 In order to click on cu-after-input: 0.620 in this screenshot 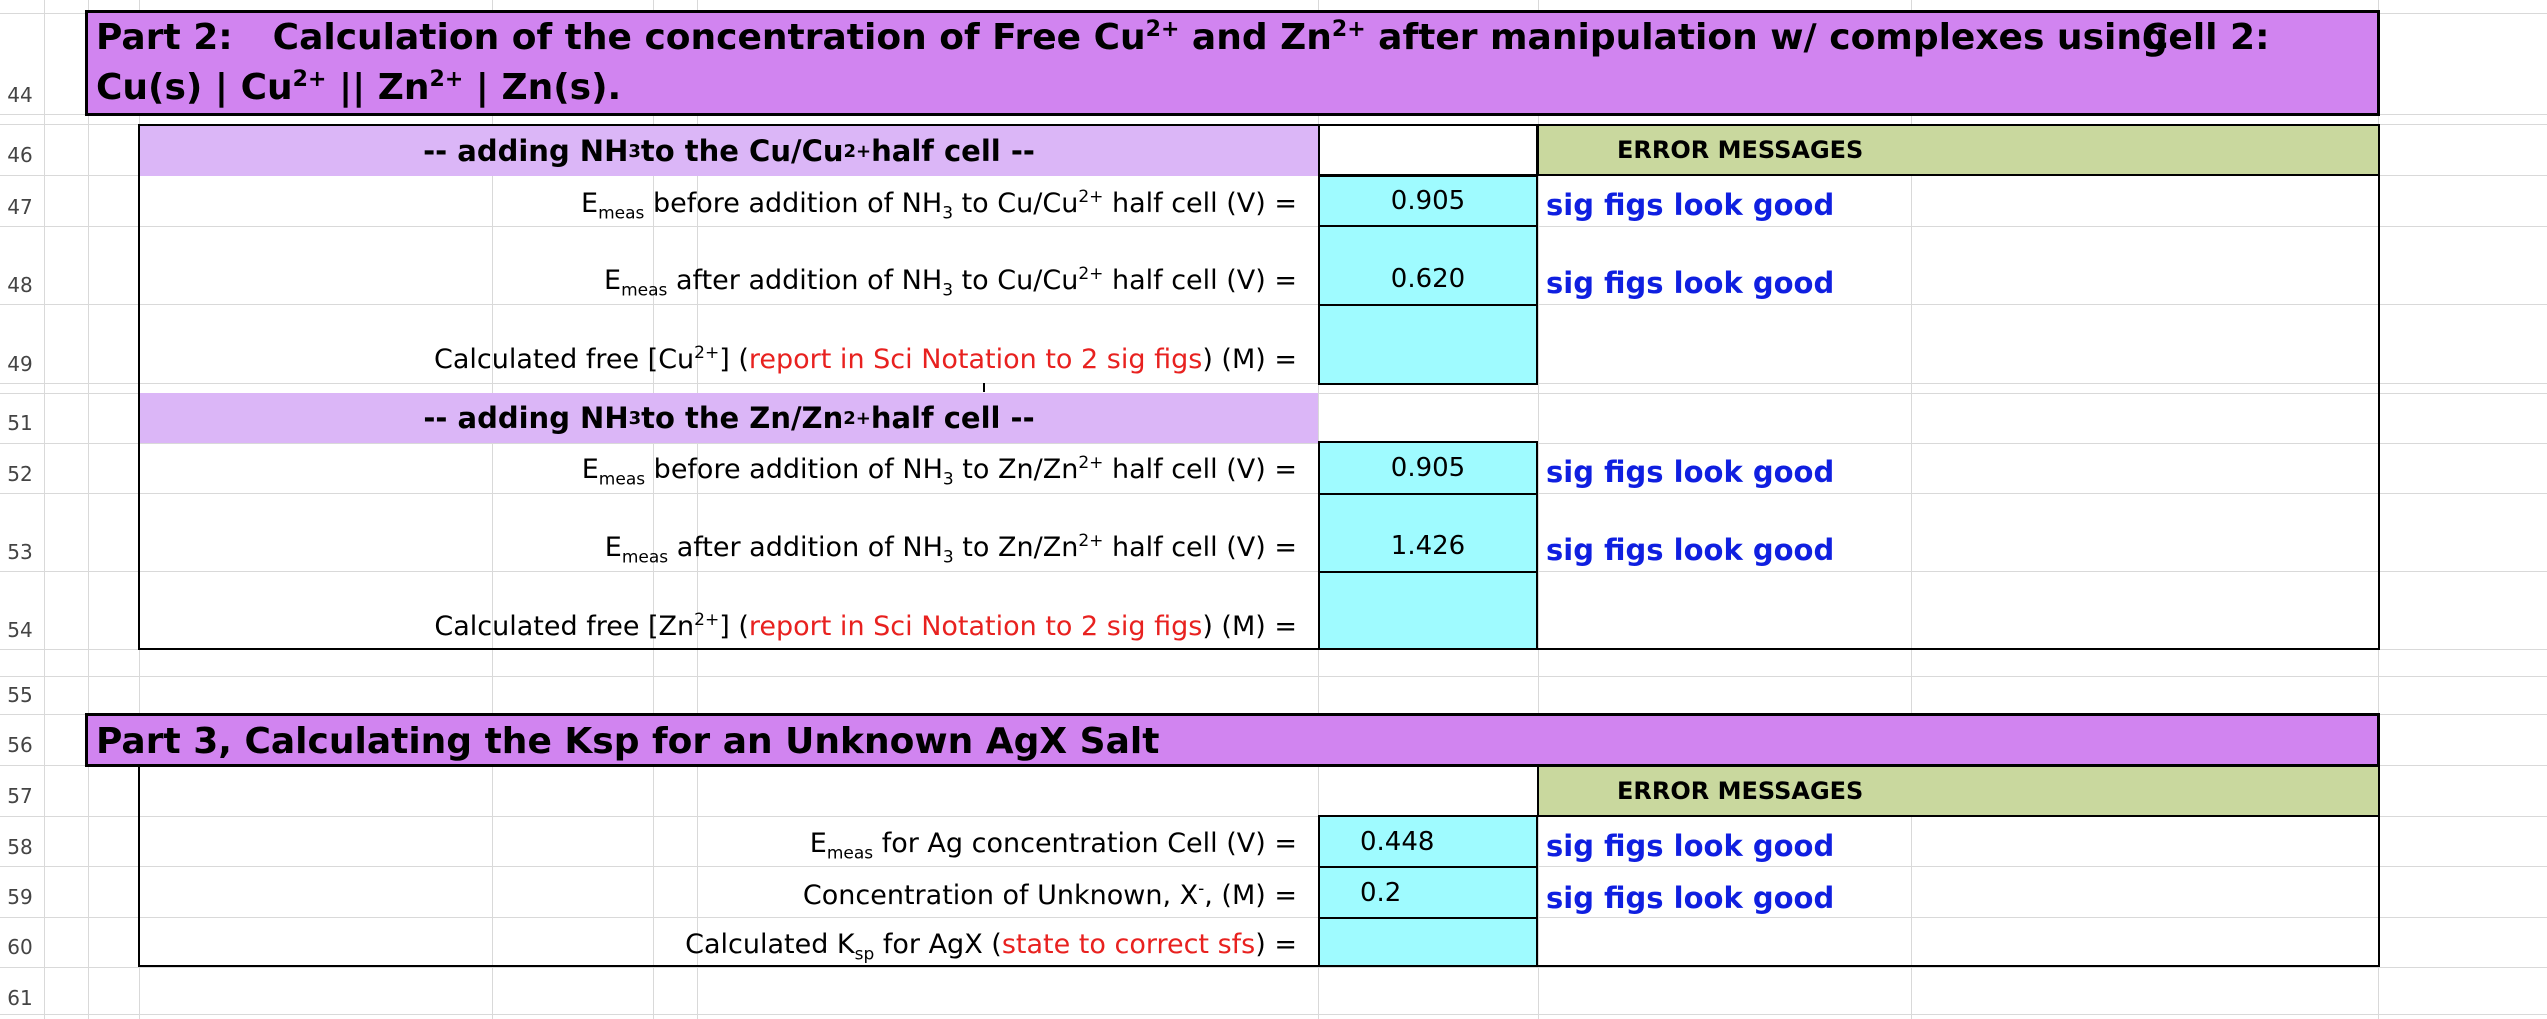, I will do `click(1428, 265)`.